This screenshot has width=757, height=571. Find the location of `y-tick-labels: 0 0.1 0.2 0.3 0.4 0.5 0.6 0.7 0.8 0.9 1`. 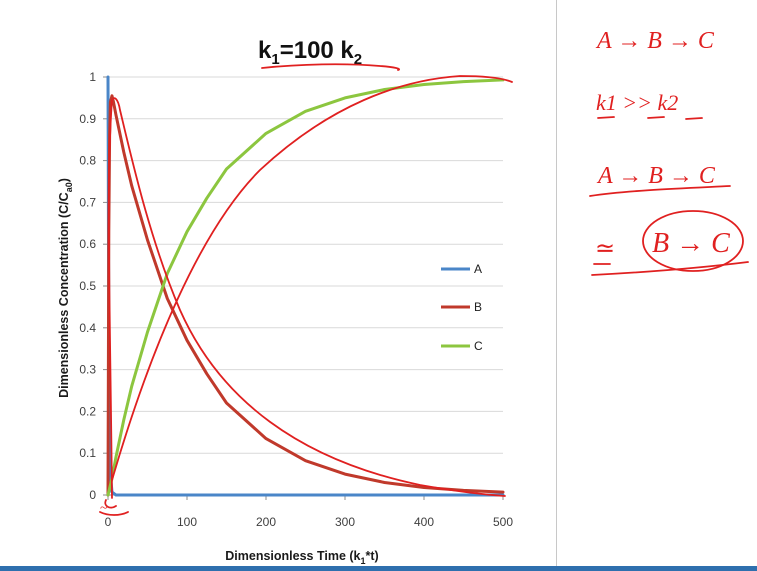

y-tick-labels: 0 0.1 0.2 0.3 0.4 0.5 0.6 0.7 0.8 0.9 1 is located at coordinates (87, 286).